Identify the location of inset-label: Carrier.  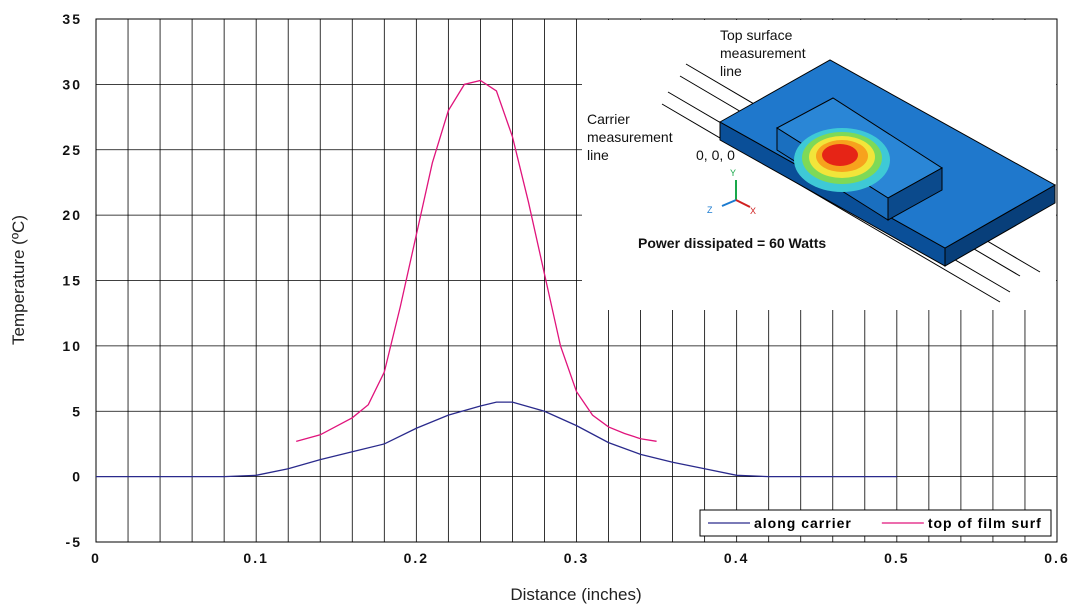
(608, 119).